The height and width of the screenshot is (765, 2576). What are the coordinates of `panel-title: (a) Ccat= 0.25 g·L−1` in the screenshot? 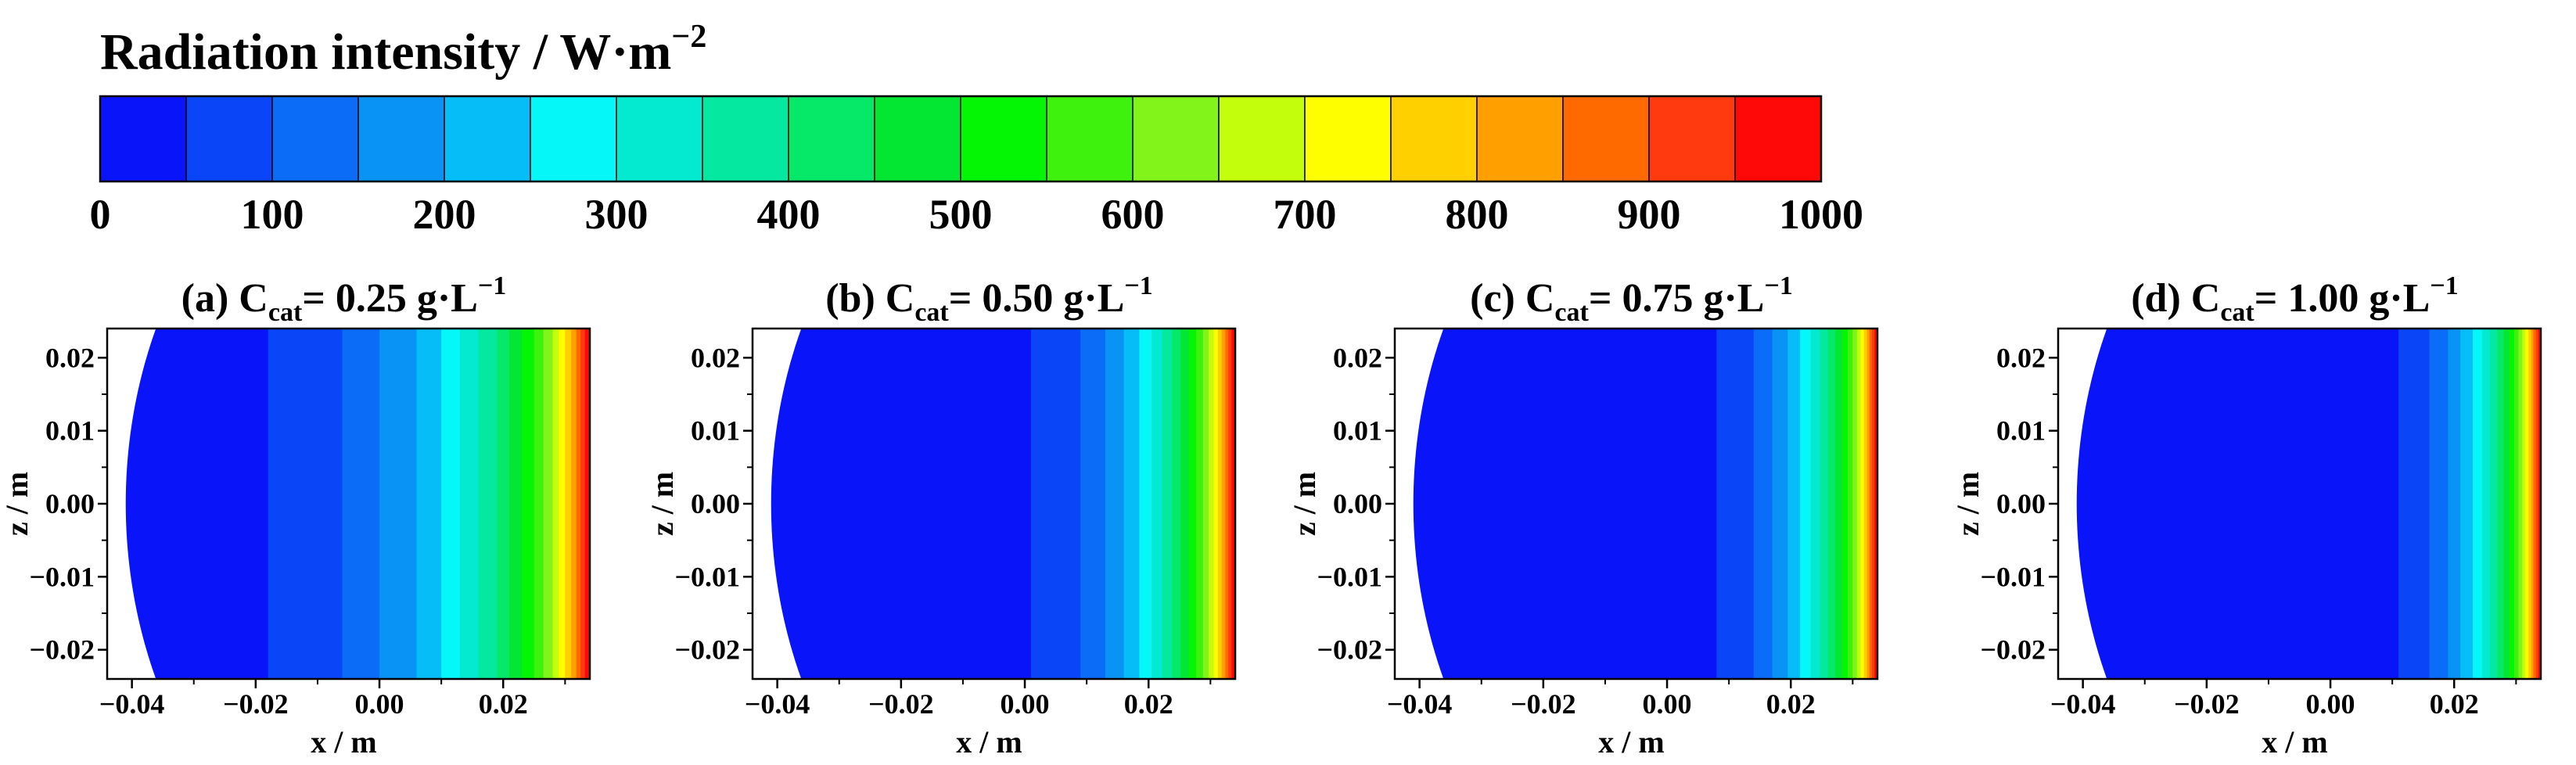 It's located at (344, 299).